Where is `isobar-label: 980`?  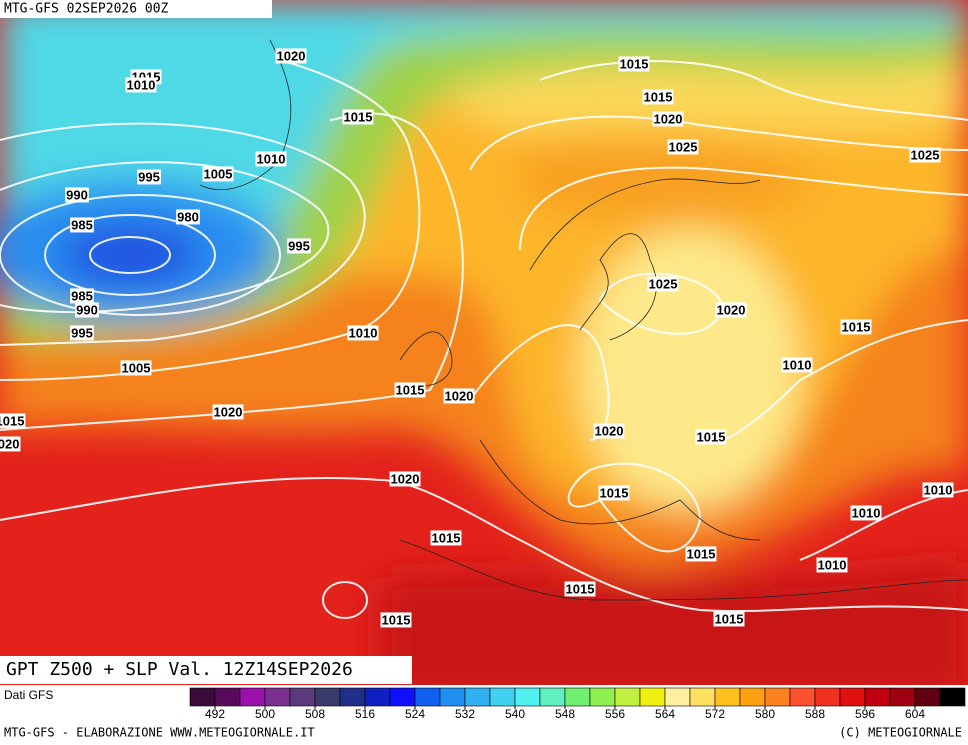 isobar-label: 980 is located at coordinates (188, 216).